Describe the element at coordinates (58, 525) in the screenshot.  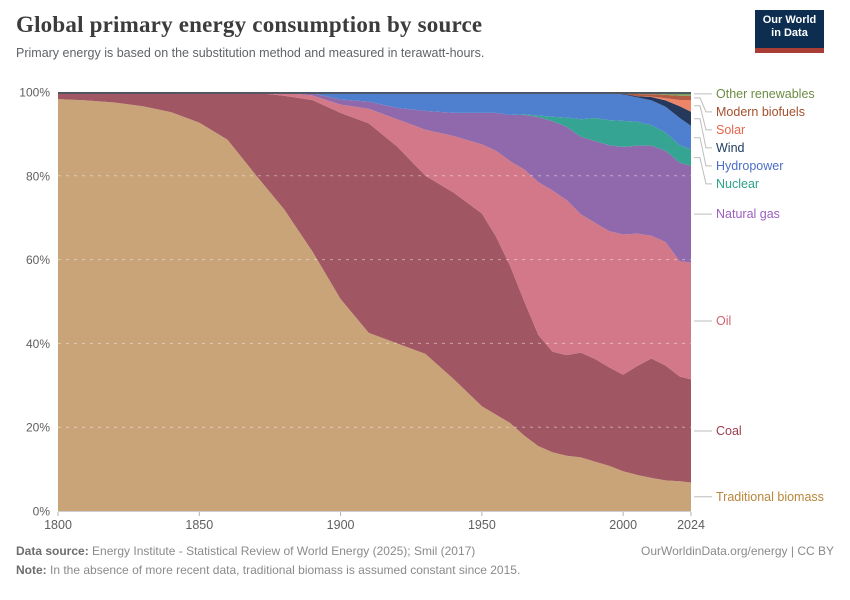
I see `x-tick-label-1800: 1800` at that location.